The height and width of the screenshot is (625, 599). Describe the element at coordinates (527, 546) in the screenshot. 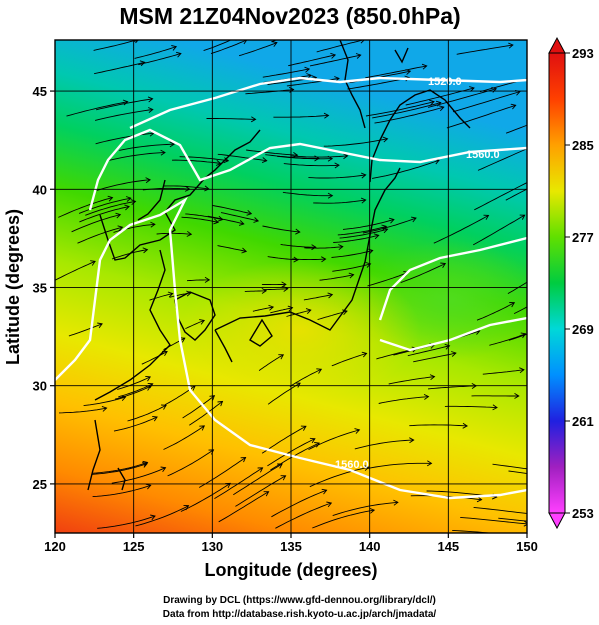

I see `x-tick-label: 150` at that location.